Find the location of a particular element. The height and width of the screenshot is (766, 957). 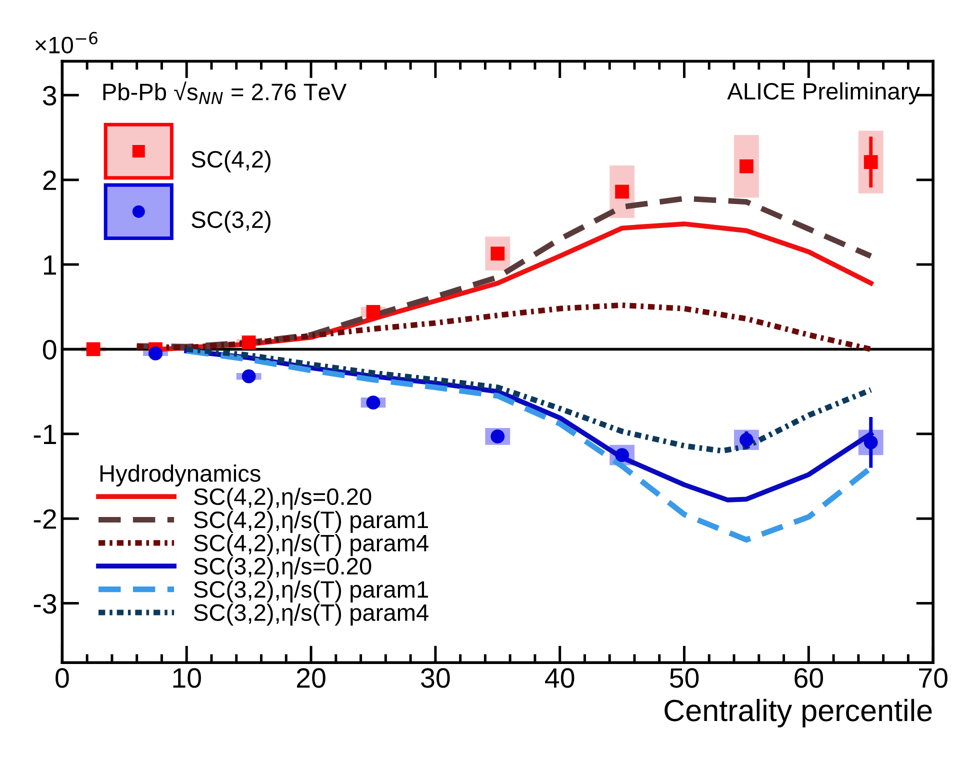

y-tick-label: 3 is located at coordinates (49, 96).